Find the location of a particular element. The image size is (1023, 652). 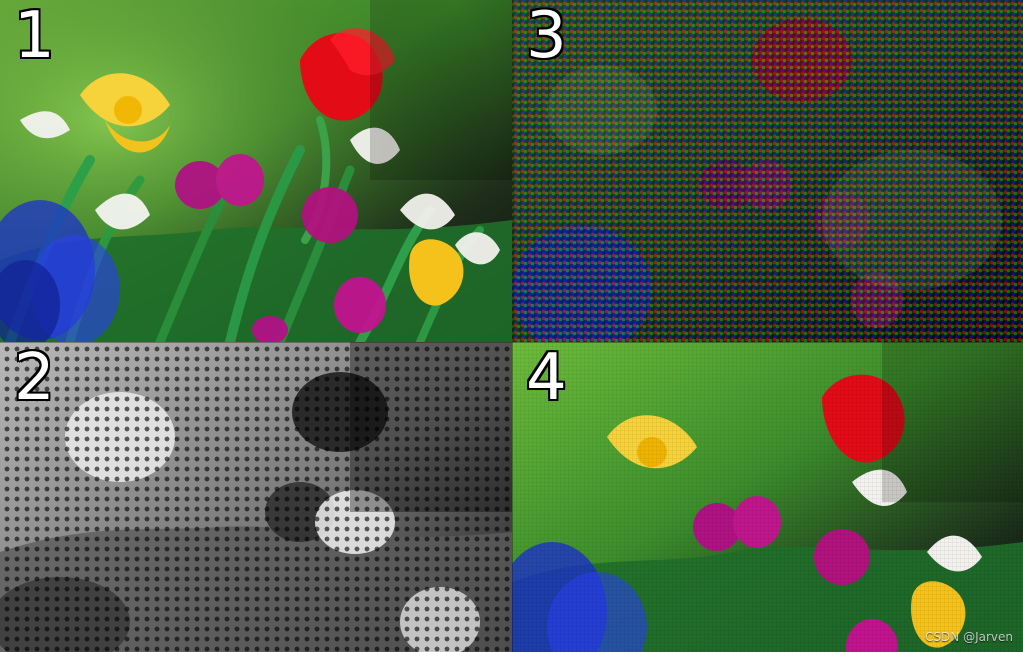

horizontal-divider is located at coordinates (511, 342).